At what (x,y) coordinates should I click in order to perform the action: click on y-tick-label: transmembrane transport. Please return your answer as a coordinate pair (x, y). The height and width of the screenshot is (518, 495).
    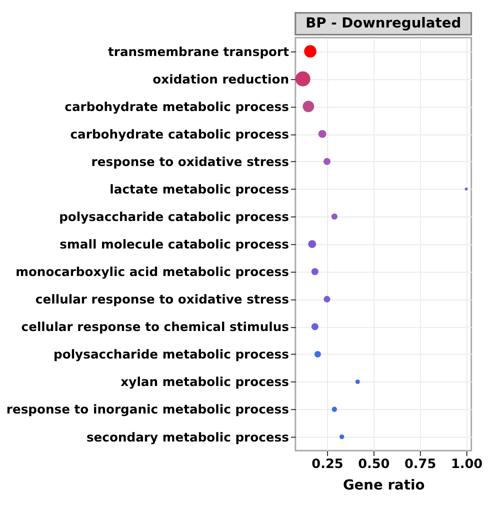
    Looking at the image, I should click on (199, 51).